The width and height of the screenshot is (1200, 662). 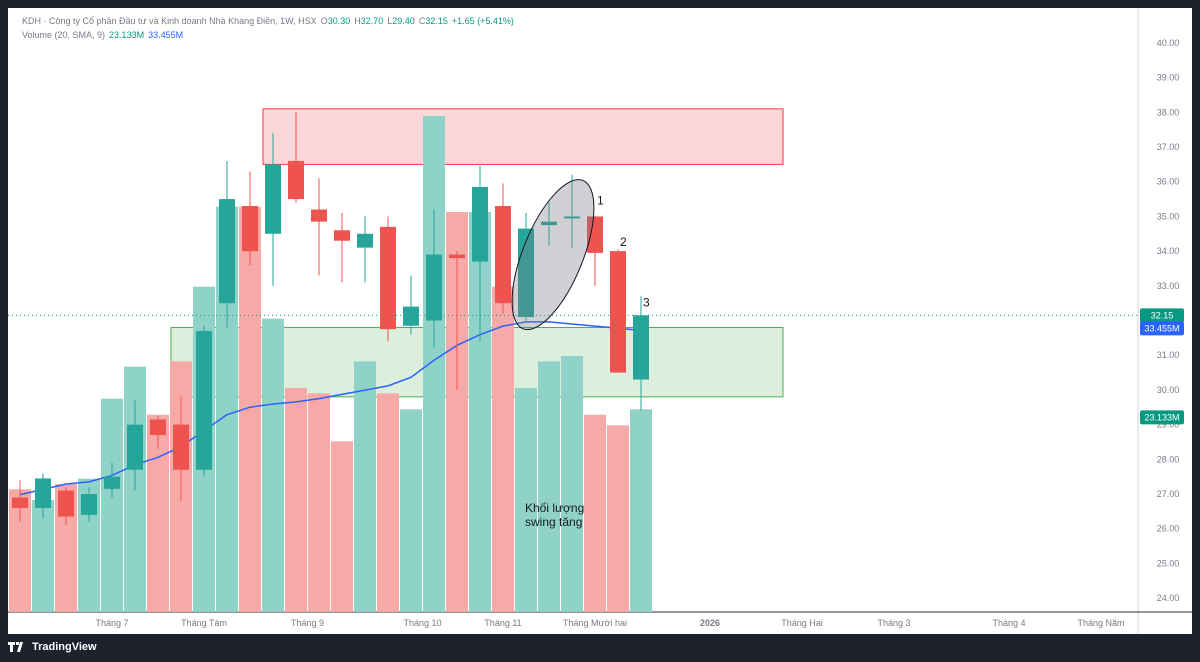 I want to click on price-tick-label: 28.00, so click(x=1168, y=459).